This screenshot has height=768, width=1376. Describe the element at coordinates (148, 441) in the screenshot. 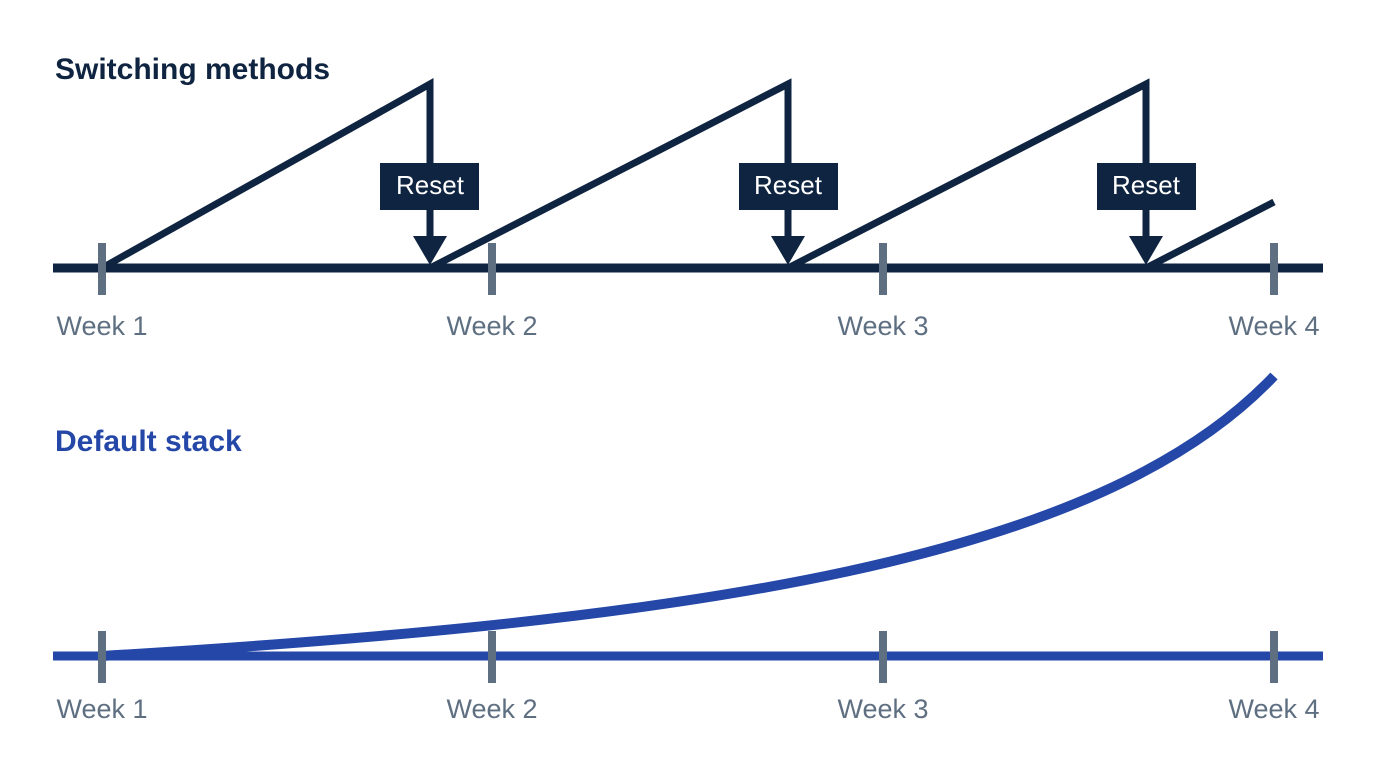

I see `panel-title: Default stack` at that location.